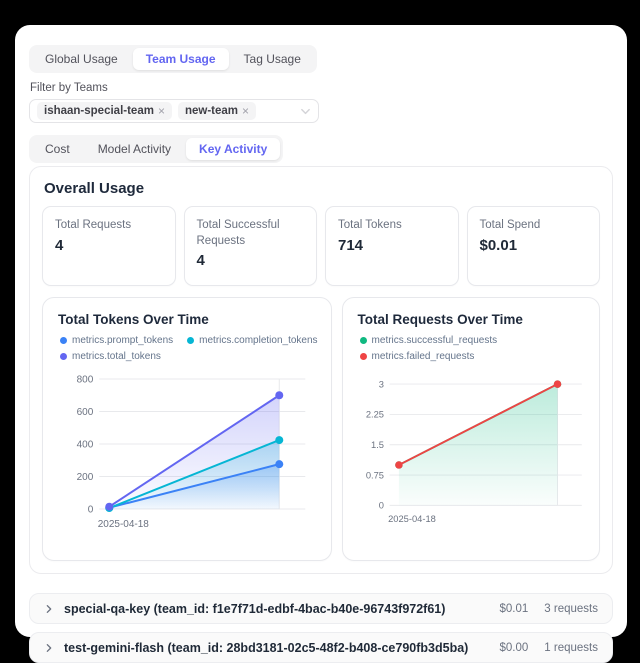 Image resolution: width=640 pixels, height=663 pixels. Describe the element at coordinates (440, 320) in the screenshot. I see `chart-title: Total Requests Over Time` at that location.